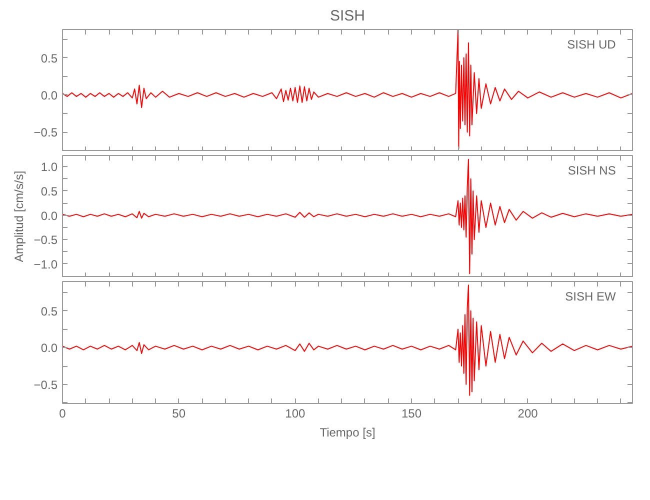  What do you see at coordinates (528, 413) in the screenshot?
I see `x-tick-label: 200` at bounding box center [528, 413].